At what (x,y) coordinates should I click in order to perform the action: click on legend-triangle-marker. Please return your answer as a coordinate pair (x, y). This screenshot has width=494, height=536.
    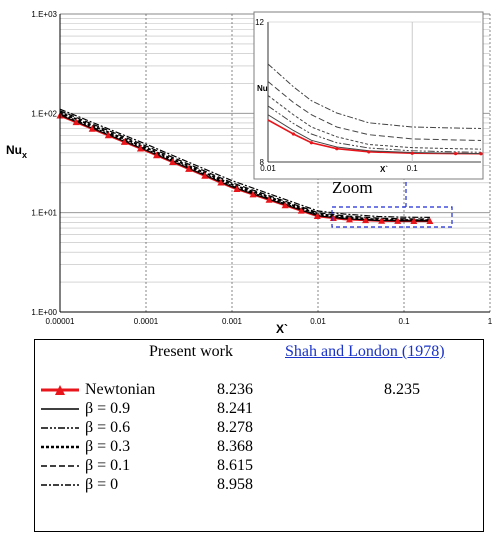
    Looking at the image, I should click on (60, 390).